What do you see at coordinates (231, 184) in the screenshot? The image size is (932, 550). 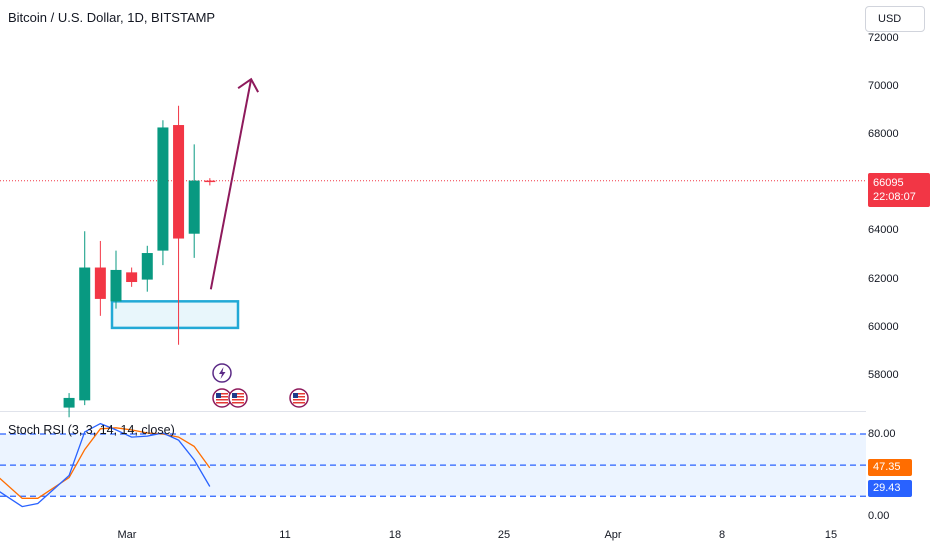 I see `arrow-shaft` at bounding box center [231, 184].